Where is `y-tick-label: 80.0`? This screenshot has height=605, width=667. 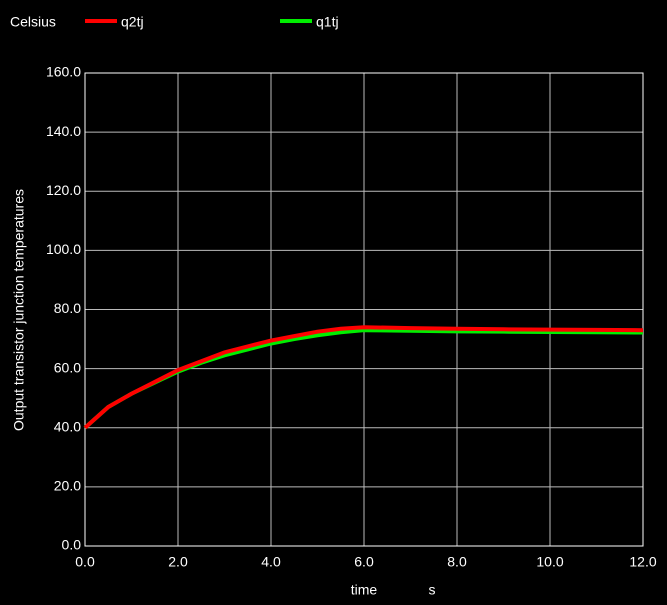
y-tick-label: 80.0 is located at coordinates (67, 308).